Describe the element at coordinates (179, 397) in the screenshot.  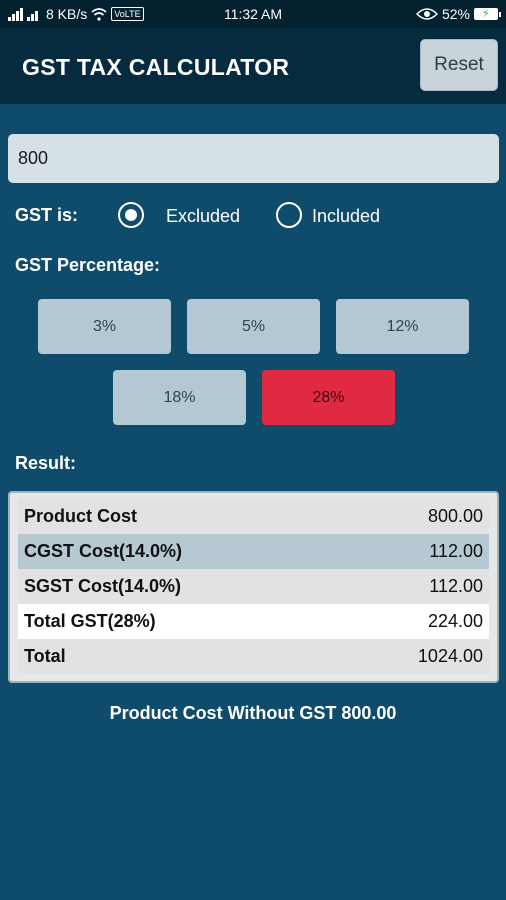
I see `rate-18-button: 18%` at that location.